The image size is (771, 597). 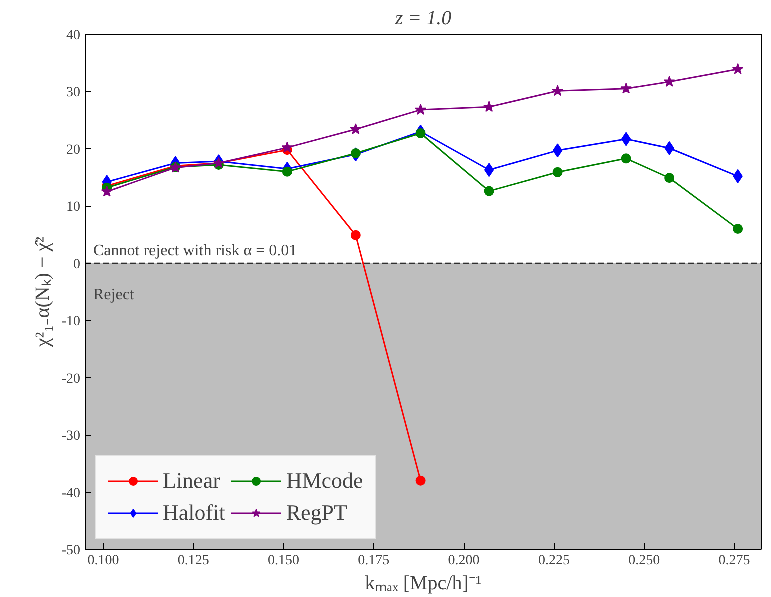 What do you see at coordinates (194, 513) in the screenshot?
I see `legend-label: Halofit` at bounding box center [194, 513].